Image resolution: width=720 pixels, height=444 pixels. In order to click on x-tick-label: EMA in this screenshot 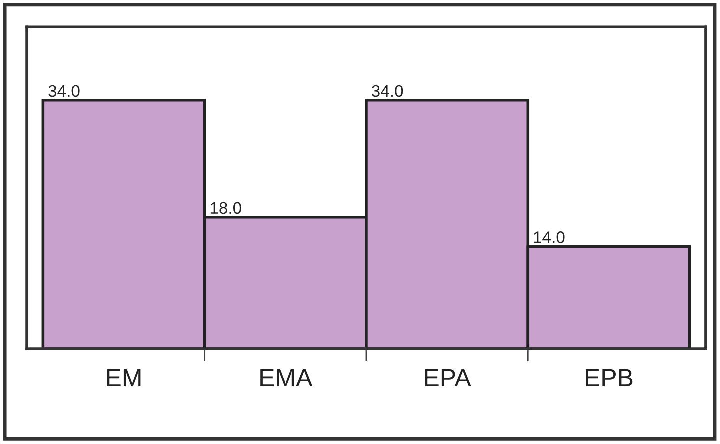, I will do `click(286, 378)`.